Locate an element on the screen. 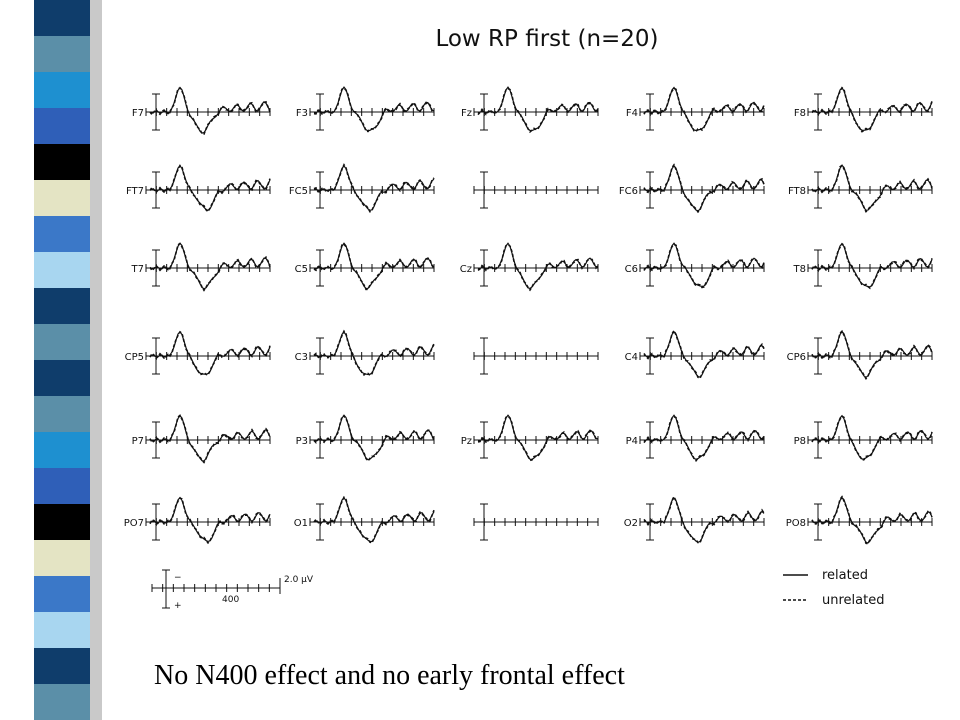 This screenshot has height=720, width=960. erp-panel: F7 is located at coordinates (201, 110).